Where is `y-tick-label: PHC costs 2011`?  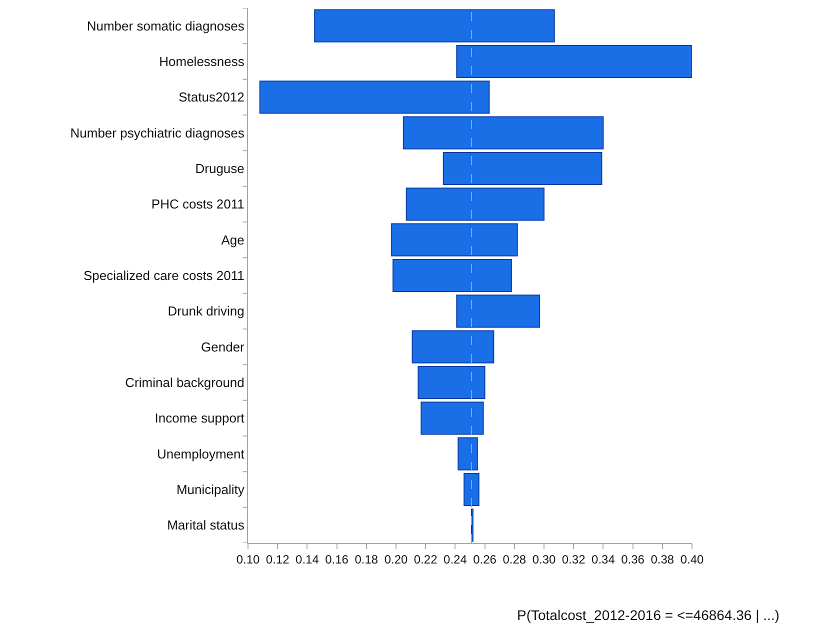 y-tick-label: PHC costs 2011 is located at coordinates (197, 204).